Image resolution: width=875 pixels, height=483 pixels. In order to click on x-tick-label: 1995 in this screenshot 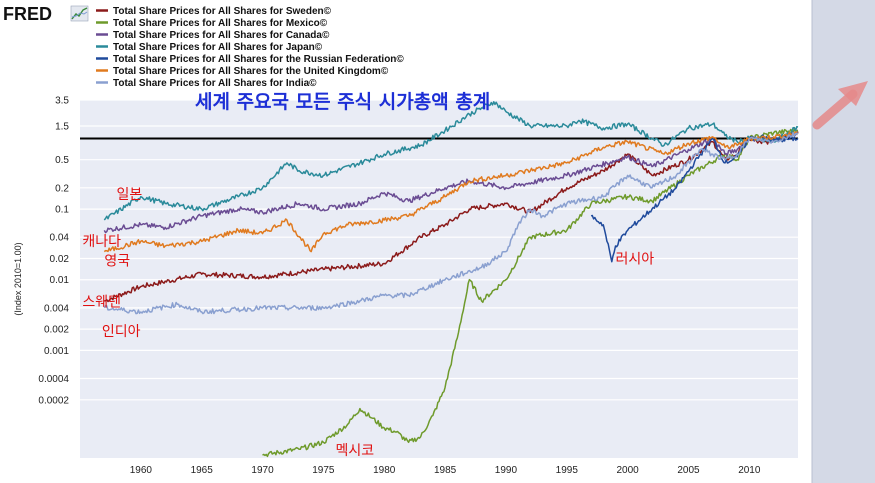, I will do `click(567, 470)`.